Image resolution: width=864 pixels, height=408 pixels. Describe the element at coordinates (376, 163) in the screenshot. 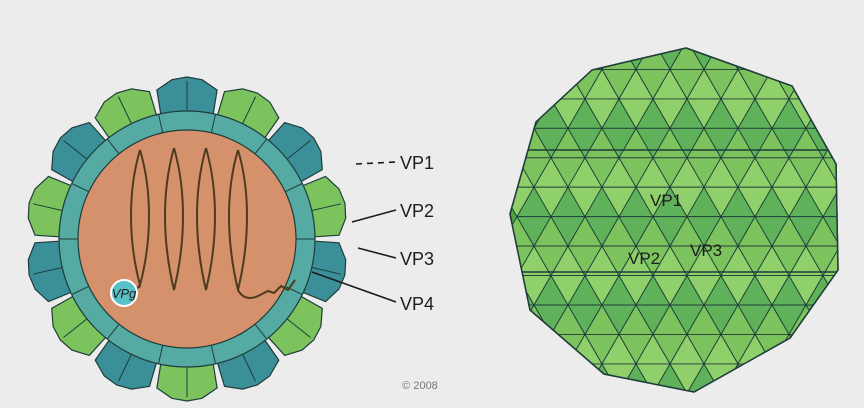

I see `vp1-leader-line` at that location.